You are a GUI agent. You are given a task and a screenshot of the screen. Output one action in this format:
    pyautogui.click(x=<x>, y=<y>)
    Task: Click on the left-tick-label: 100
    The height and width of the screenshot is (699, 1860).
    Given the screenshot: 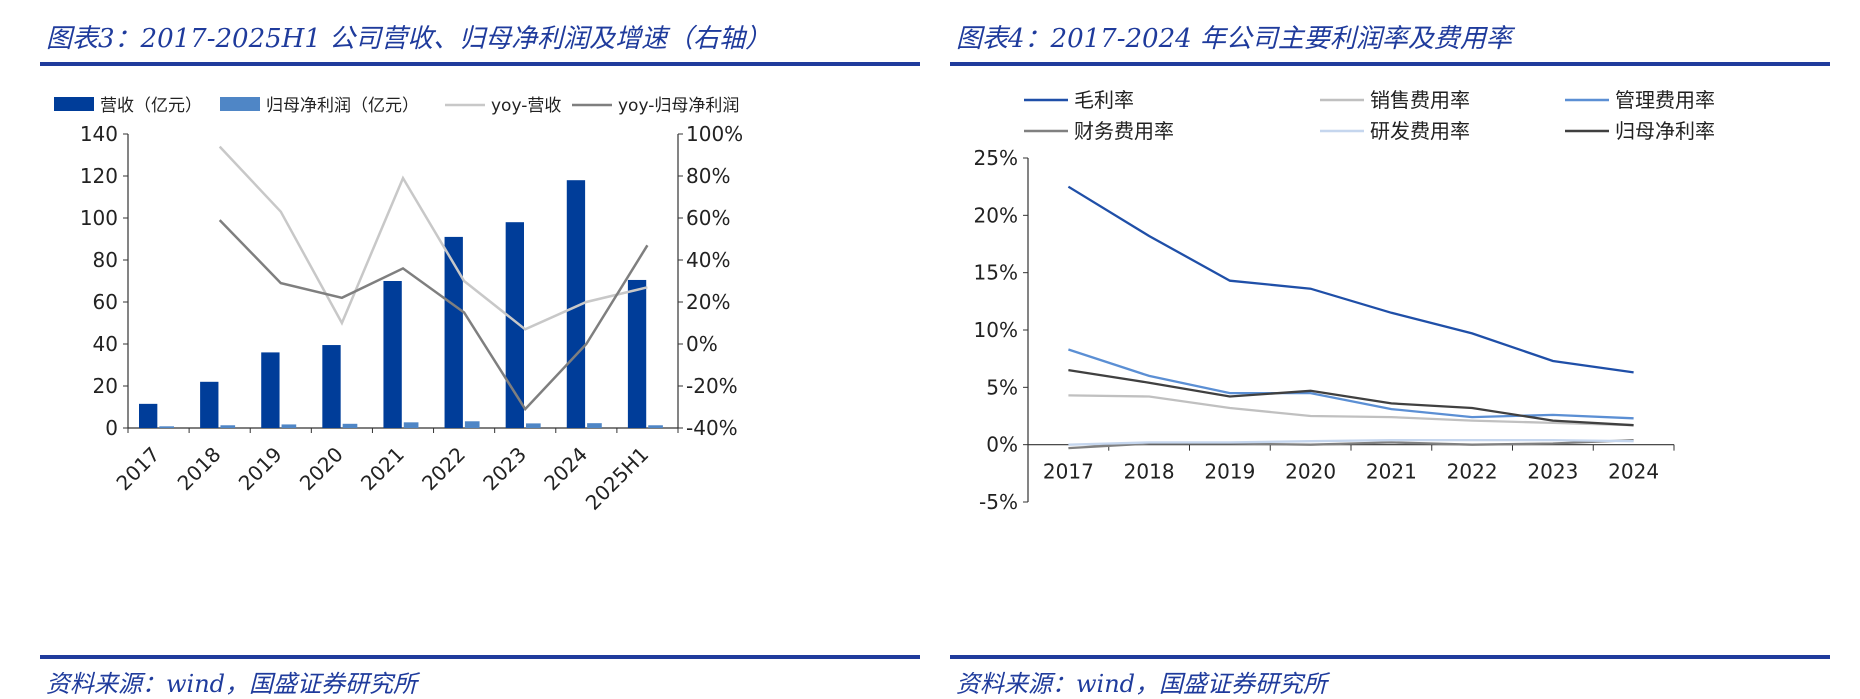 What is the action you would take?
    pyautogui.click(x=99, y=218)
    